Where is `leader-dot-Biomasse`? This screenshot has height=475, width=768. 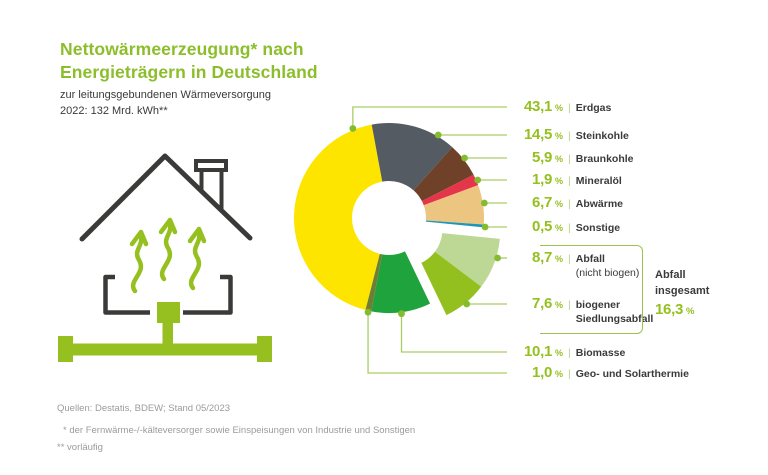 leader-dot-Biomasse is located at coordinates (401, 314).